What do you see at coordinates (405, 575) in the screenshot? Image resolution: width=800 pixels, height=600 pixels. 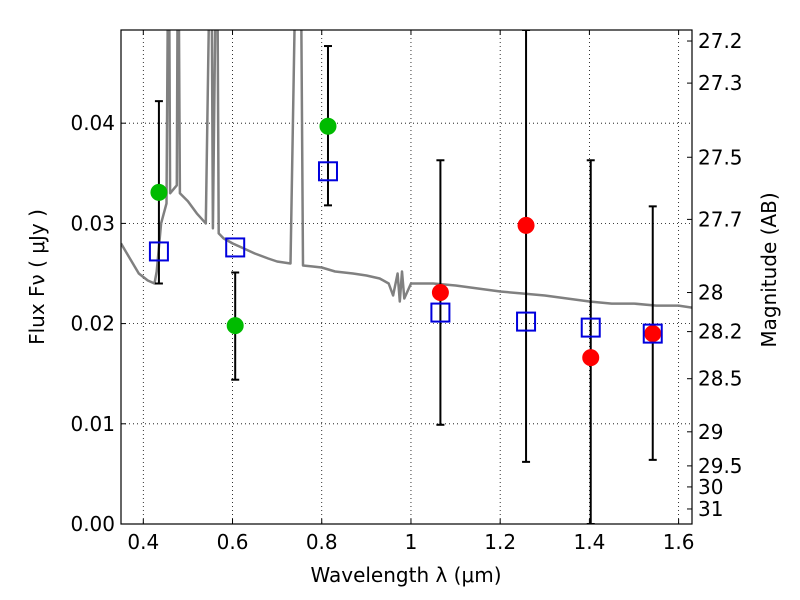 I see `x-axis-label: Wavelength λ (μm)` at bounding box center [405, 575].